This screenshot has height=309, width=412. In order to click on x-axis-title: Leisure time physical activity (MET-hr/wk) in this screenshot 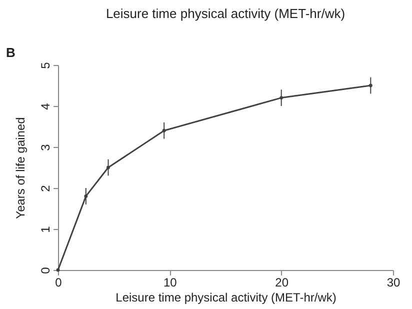, I will do `click(226, 297)`.